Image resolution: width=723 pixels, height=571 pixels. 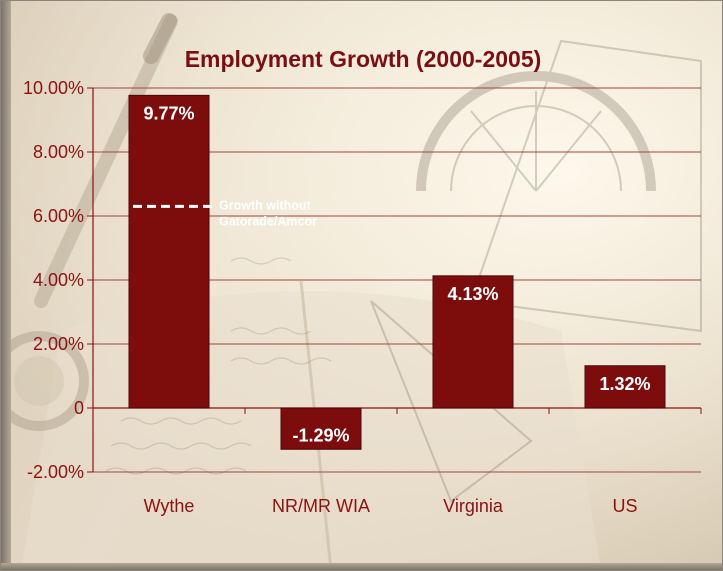 What do you see at coordinates (472, 294) in the screenshot?
I see `data-label: 4.13%` at bounding box center [472, 294].